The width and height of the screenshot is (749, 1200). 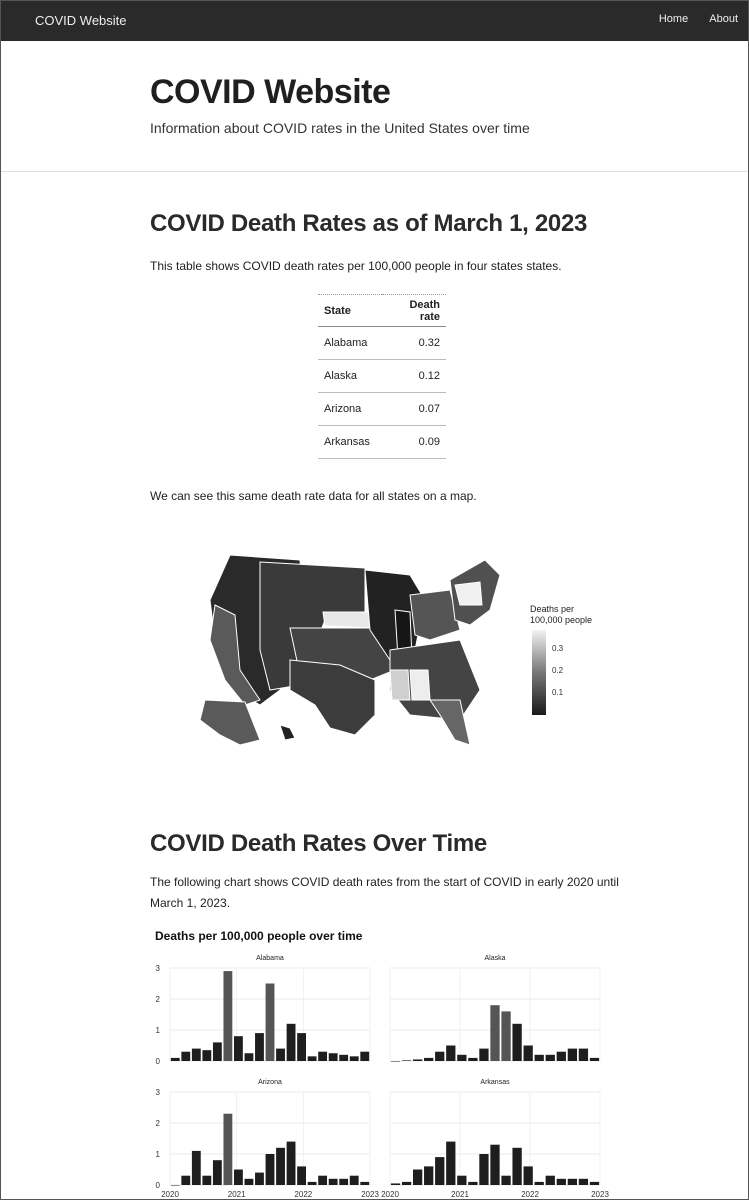 I want to click on table-row: Arkansas 0.09, so click(x=382, y=442).